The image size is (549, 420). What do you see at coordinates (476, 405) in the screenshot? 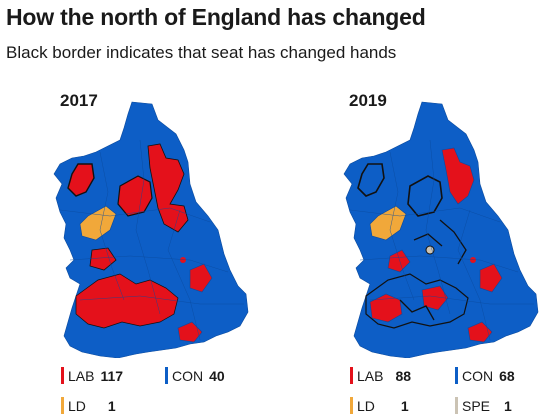
I see `legend-party: SPE` at bounding box center [476, 405].